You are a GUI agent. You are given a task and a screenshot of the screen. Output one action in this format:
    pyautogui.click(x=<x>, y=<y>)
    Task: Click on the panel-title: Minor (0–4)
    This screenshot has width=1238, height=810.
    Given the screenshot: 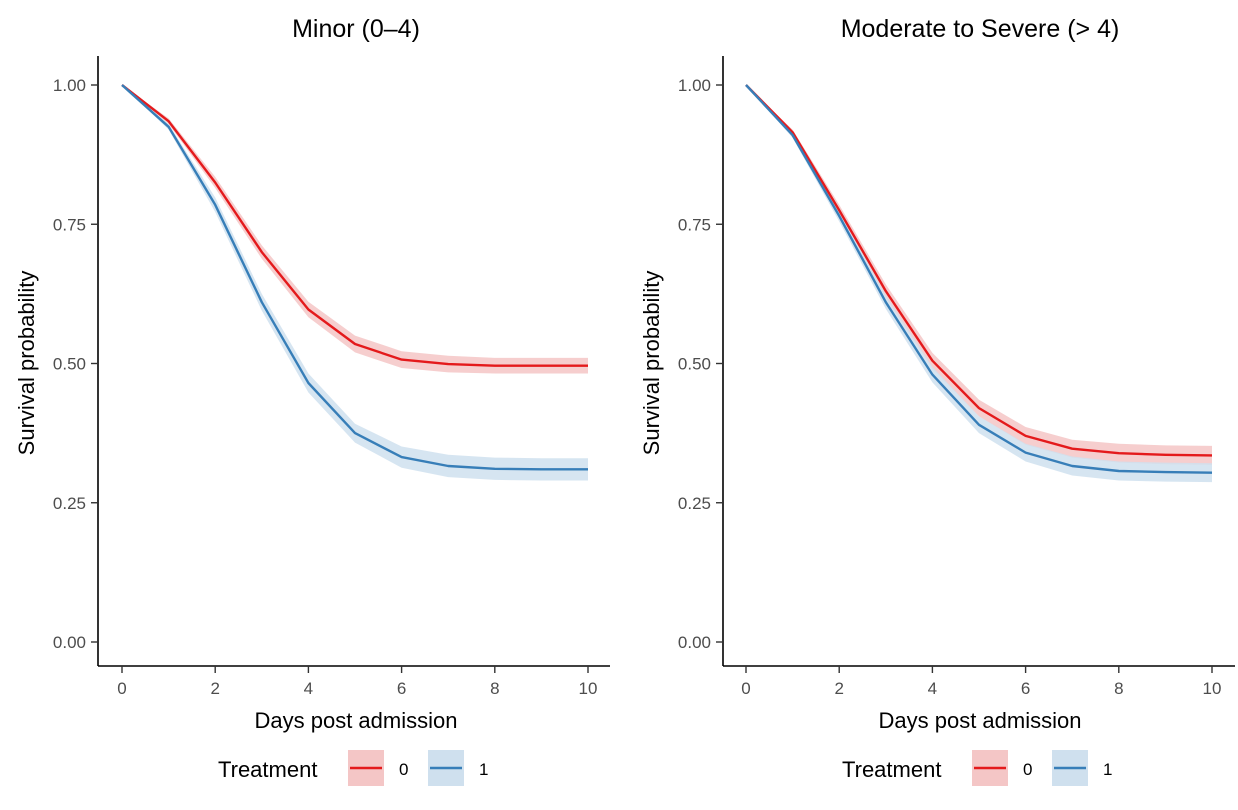 What is the action you would take?
    pyautogui.click(x=356, y=29)
    